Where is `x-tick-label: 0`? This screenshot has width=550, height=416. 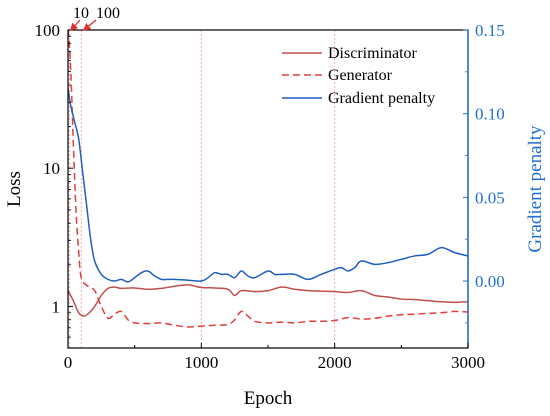
x-tick-label: 0 is located at coordinates (68, 362).